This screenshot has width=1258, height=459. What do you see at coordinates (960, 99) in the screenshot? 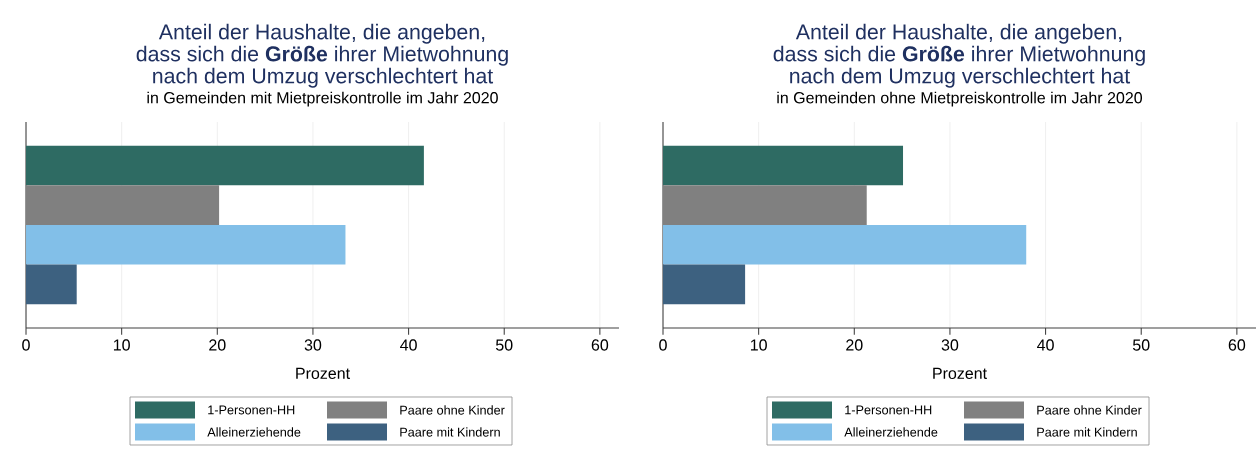
I see `chart-subtitle: in Gemeinden ohne Mietpreiskontrolle im Jahr 2020` at bounding box center [960, 99].